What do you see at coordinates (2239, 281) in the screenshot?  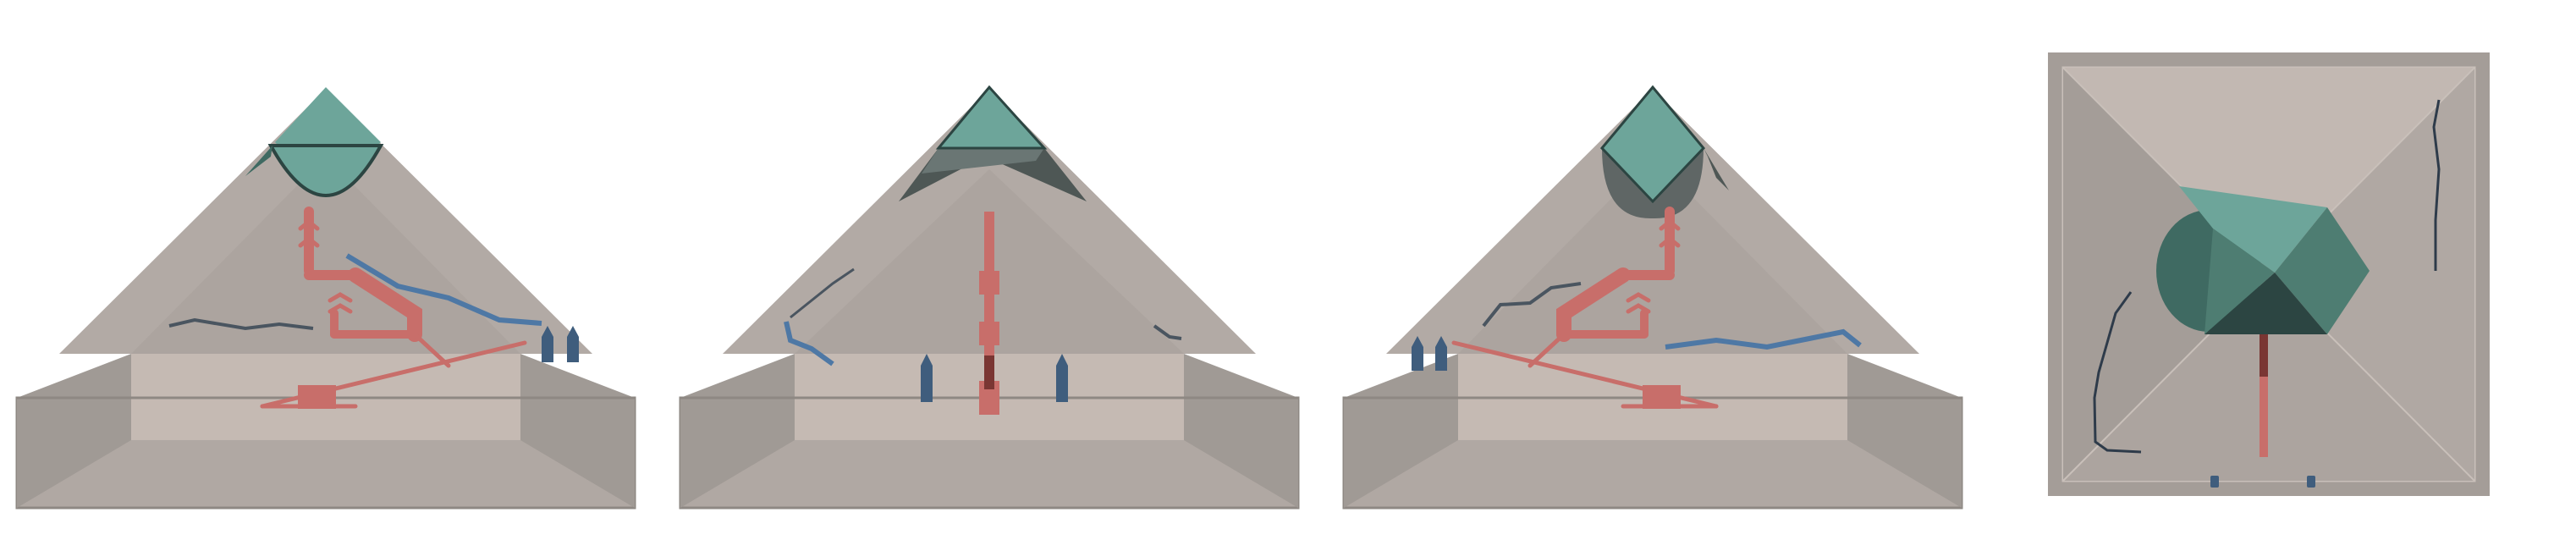 I see `capstone-face-left` at bounding box center [2239, 281].